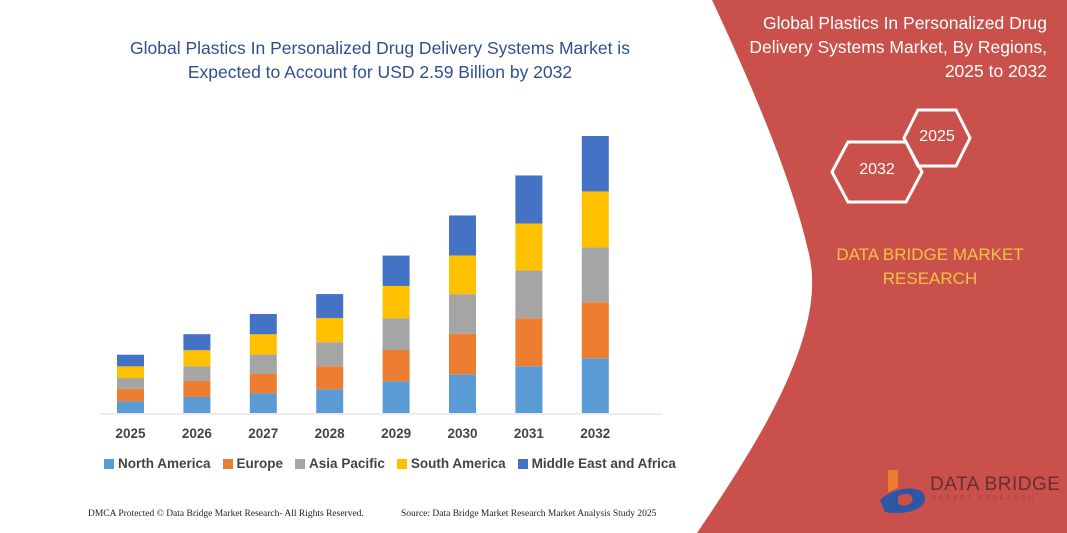  Describe the element at coordinates (529, 247) in the screenshot. I see `bar-2031-south-america` at that location.